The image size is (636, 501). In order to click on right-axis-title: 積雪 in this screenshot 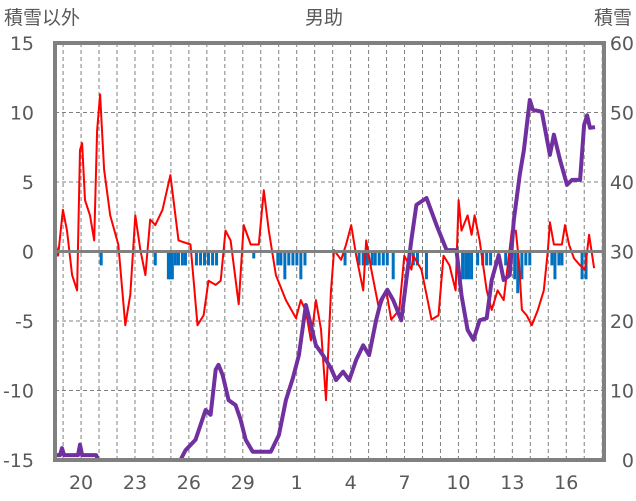, I will do `click(613, 18)`.